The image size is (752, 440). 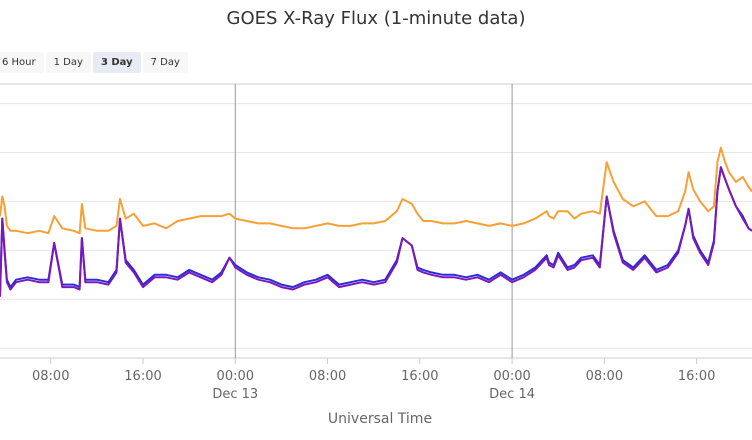 I want to click on x-tick-date-5: Dec 14, so click(x=512, y=394).